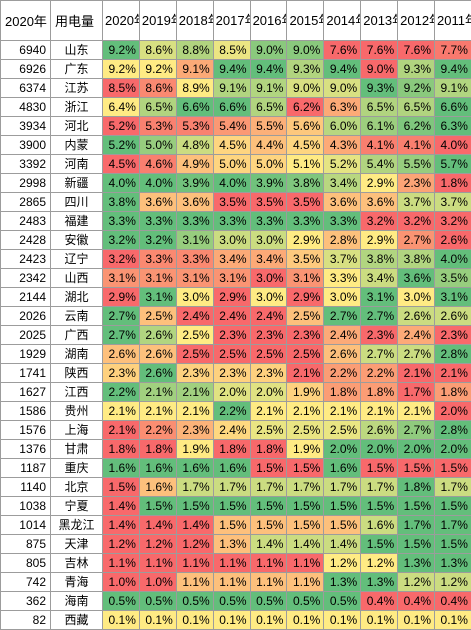 This screenshot has height=630, width=471. I want to click on province-cell: 天津, so click(77, 544).